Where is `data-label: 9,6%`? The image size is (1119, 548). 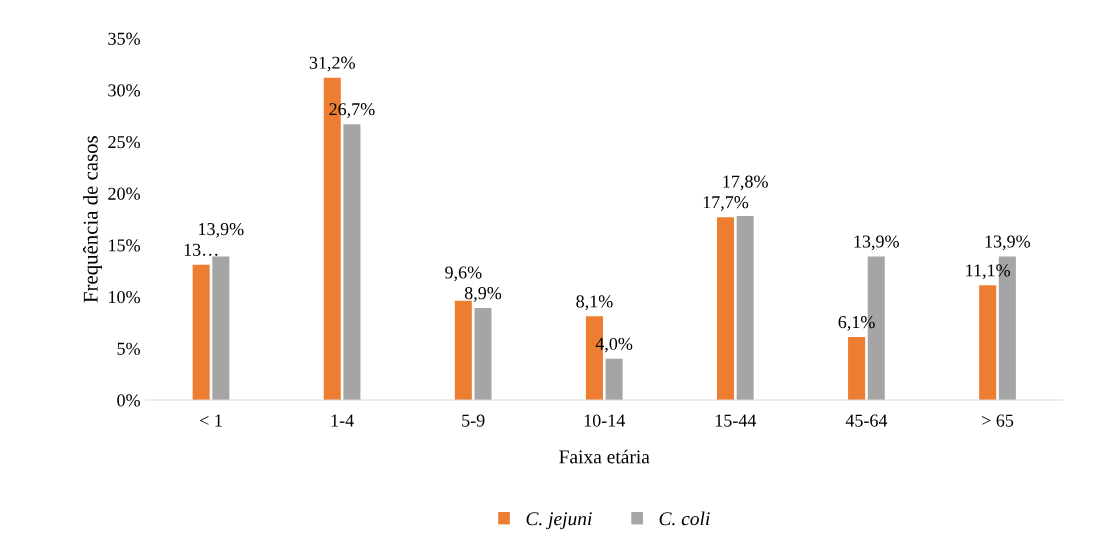
data-label: 9,6% is located at coordinates (463, 274).